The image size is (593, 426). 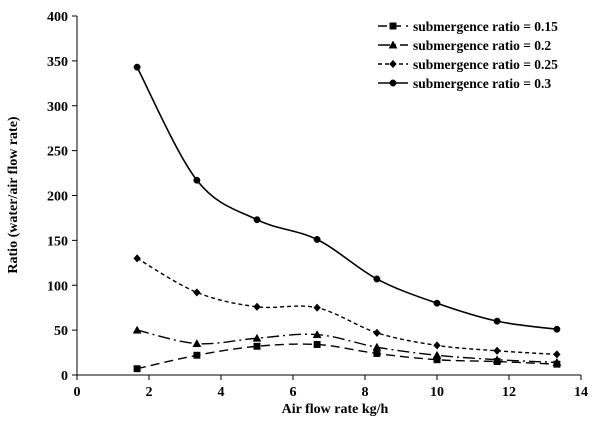 What do you see at coordinates (57, 107) in the screenshot?
I see `y-tick-label: 300` at bounding box center [57, 107].